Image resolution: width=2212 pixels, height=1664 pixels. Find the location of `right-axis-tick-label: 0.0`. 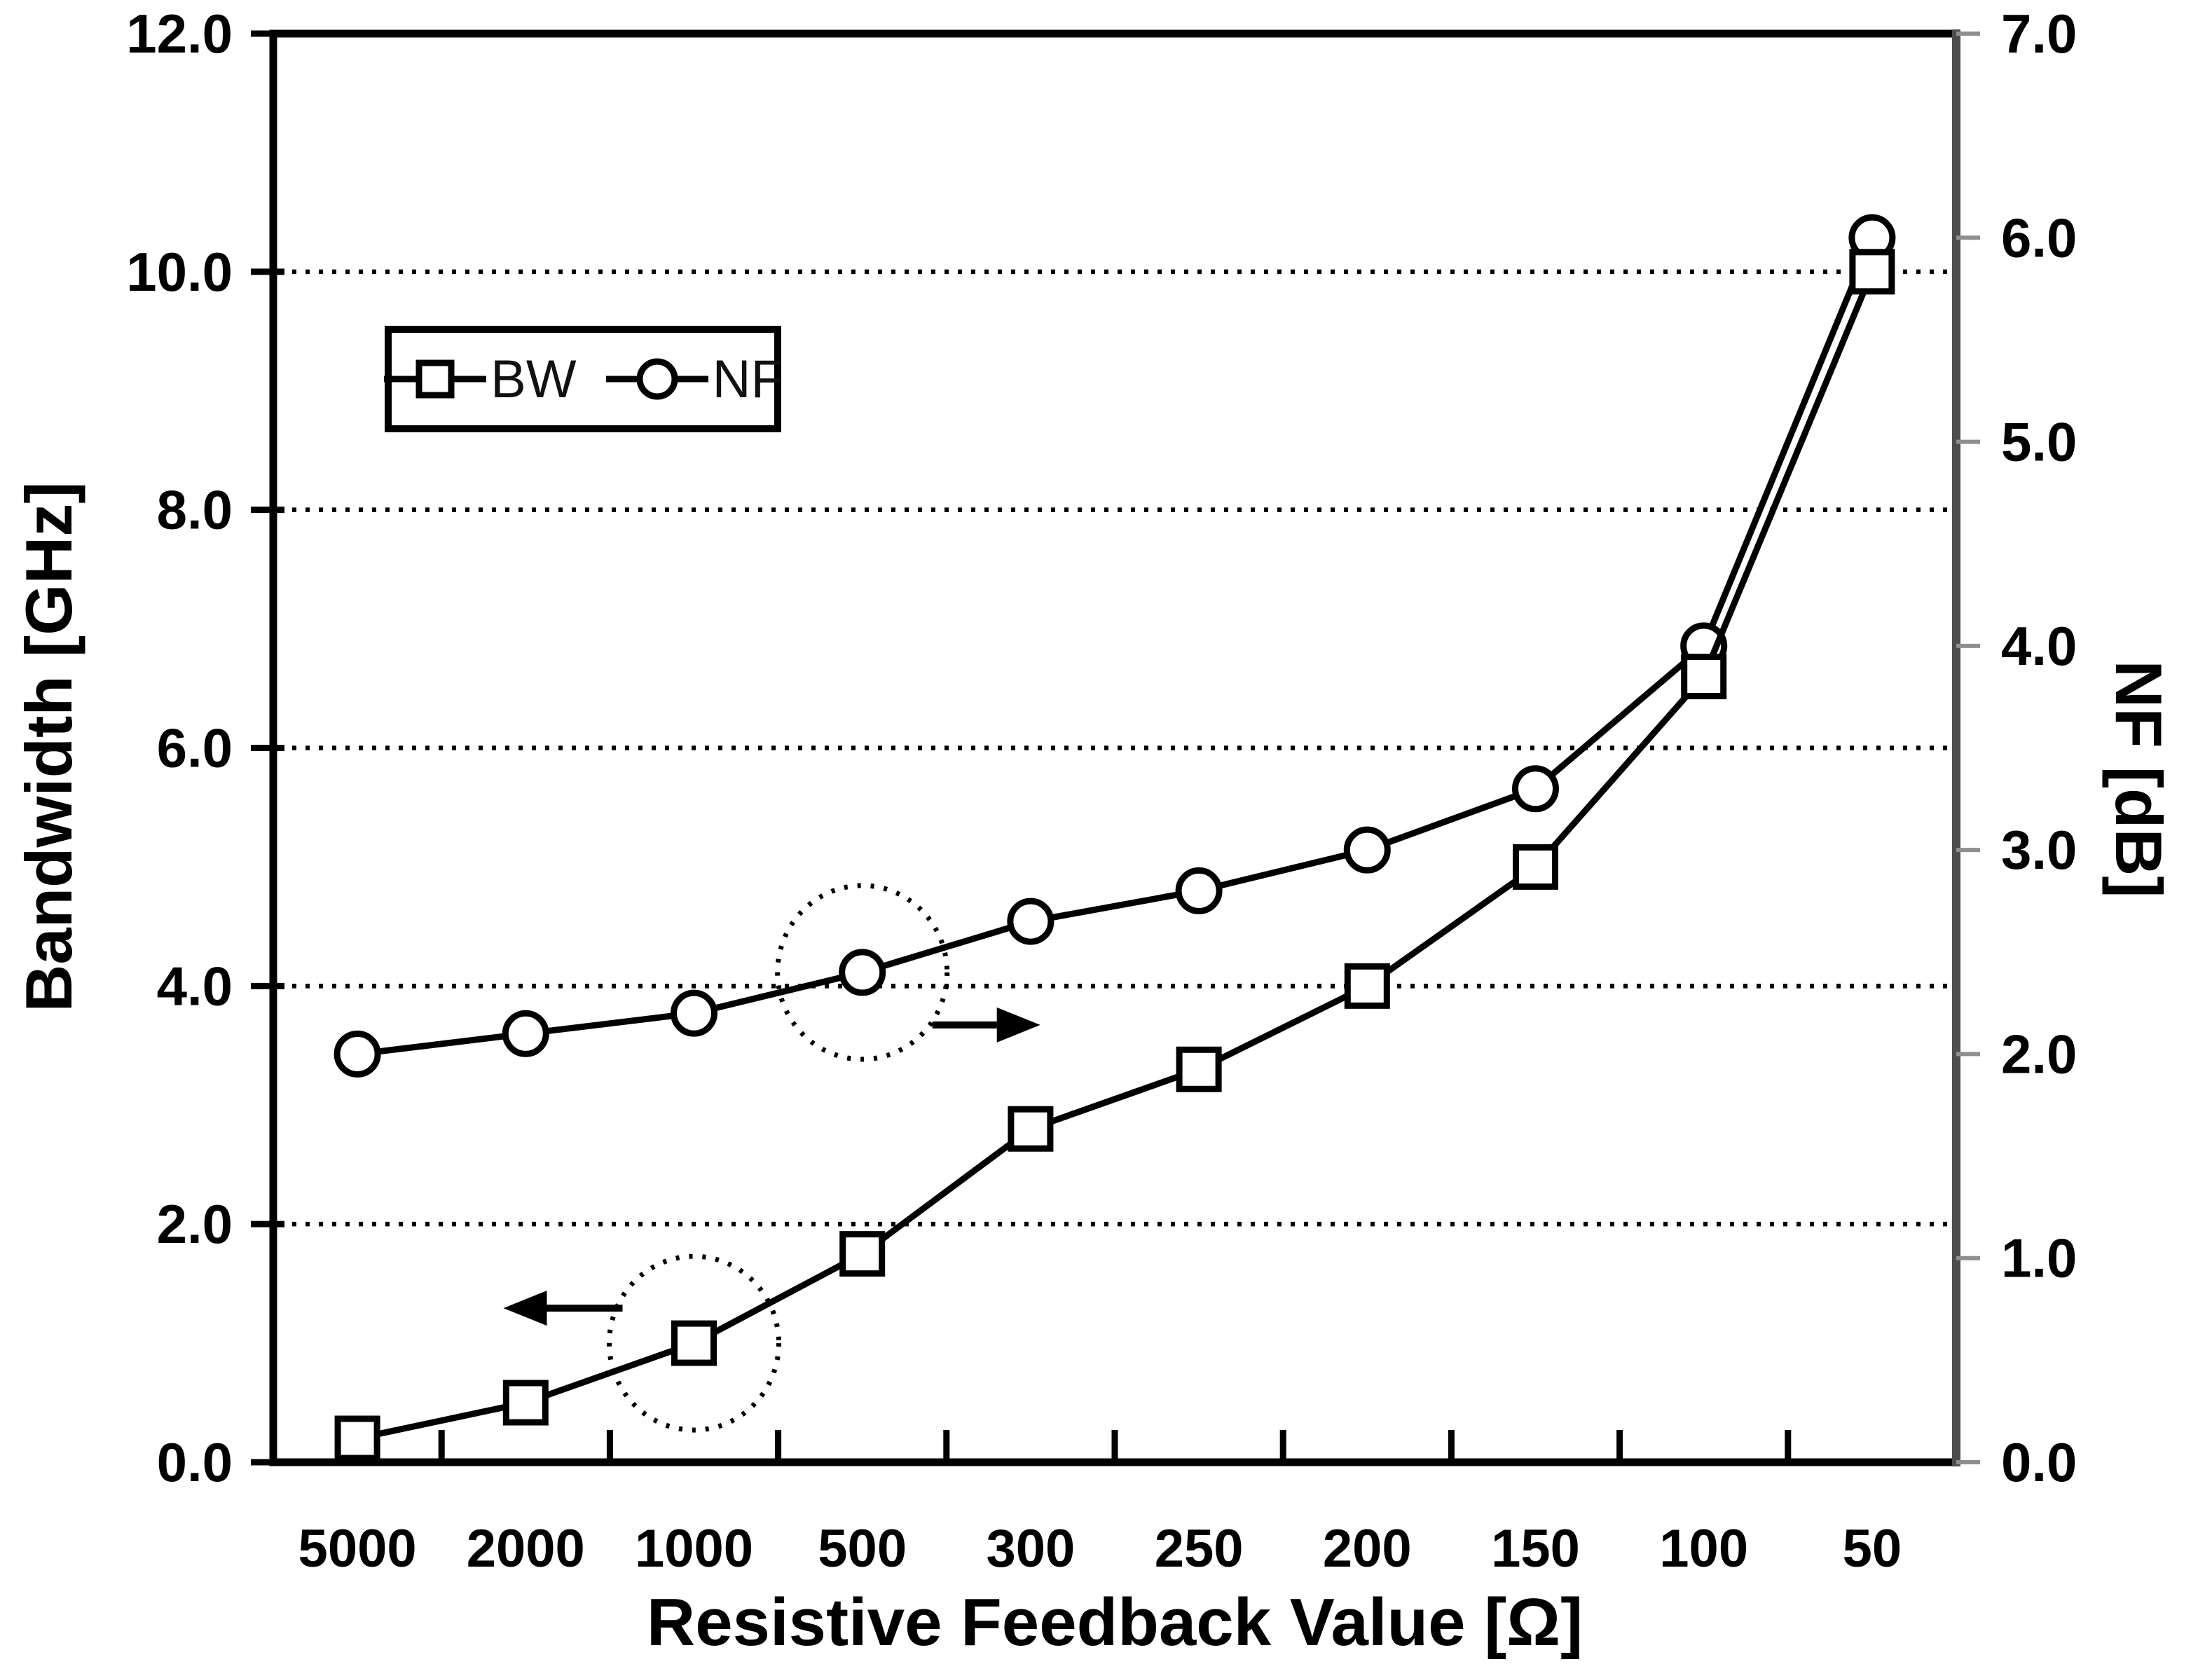

right-axis-tick-label: 0.0 is located at coordinates (2039, 1462).